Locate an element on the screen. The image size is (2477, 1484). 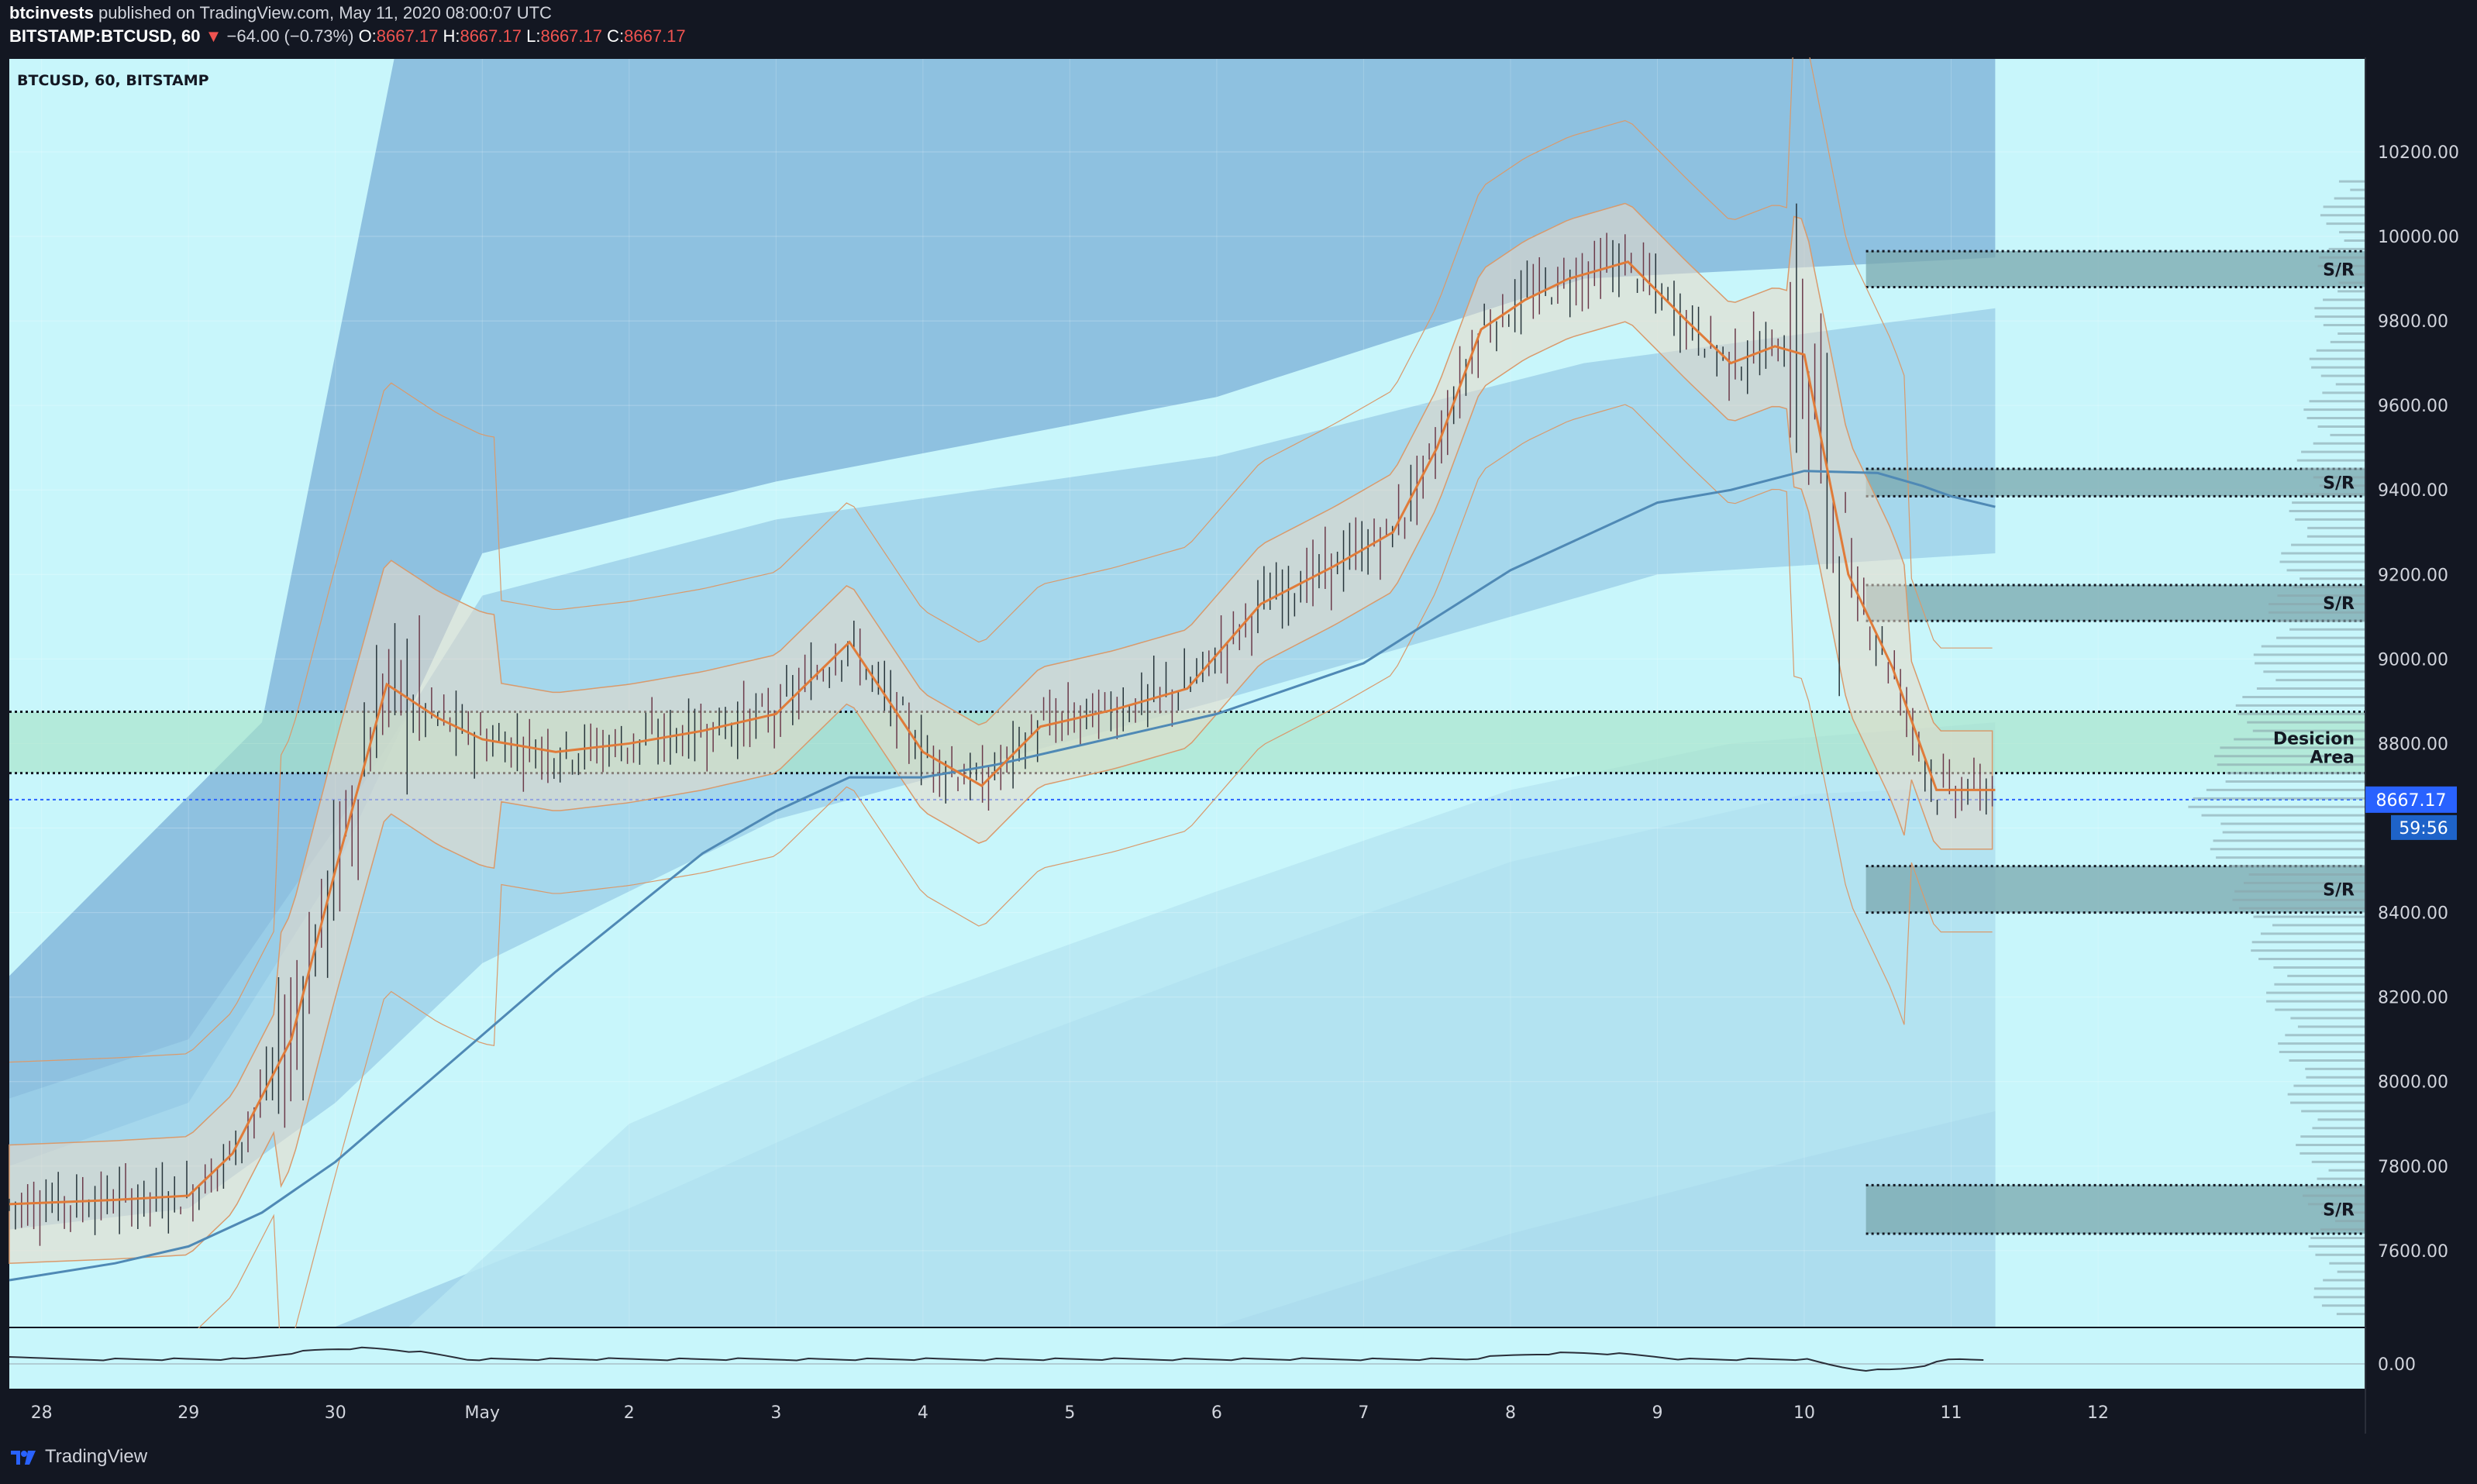
price-marker-box is located at coordinates (2411, 799).